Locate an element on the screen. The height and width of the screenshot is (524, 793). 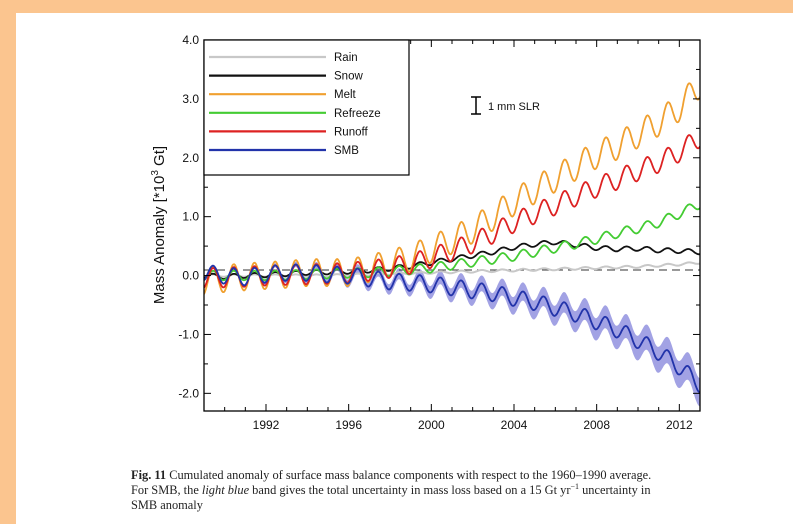
caption-line-2-italic: light blue is located at coordinates (225, 490).